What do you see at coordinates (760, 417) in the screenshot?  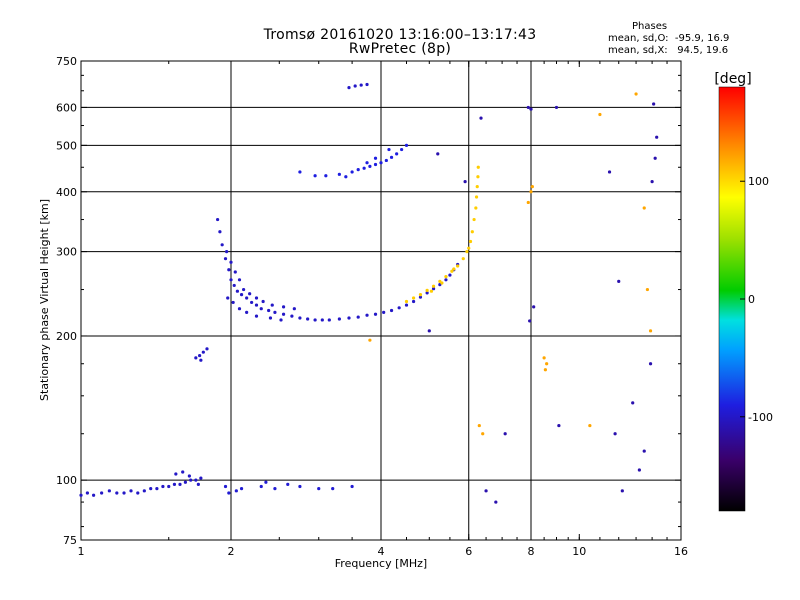 I see `colorbar-tick-label: -100` at bounding box center [760, 417].